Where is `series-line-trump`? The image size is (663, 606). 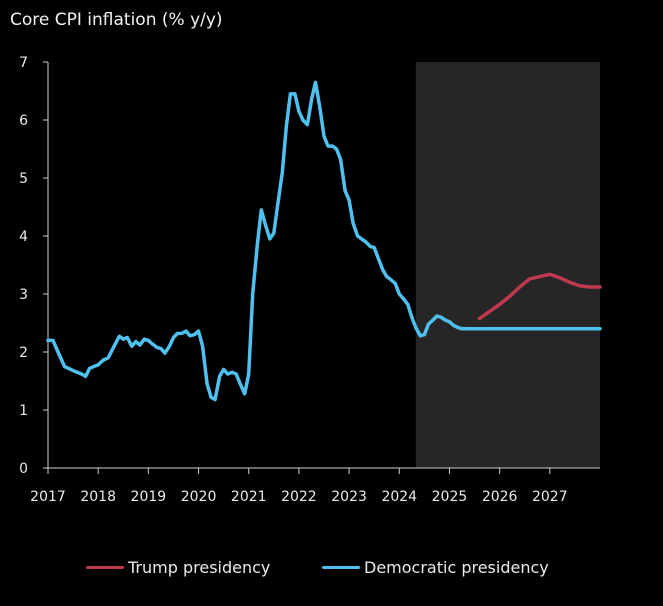
series-line-trump is located at coordinates (539, 296).